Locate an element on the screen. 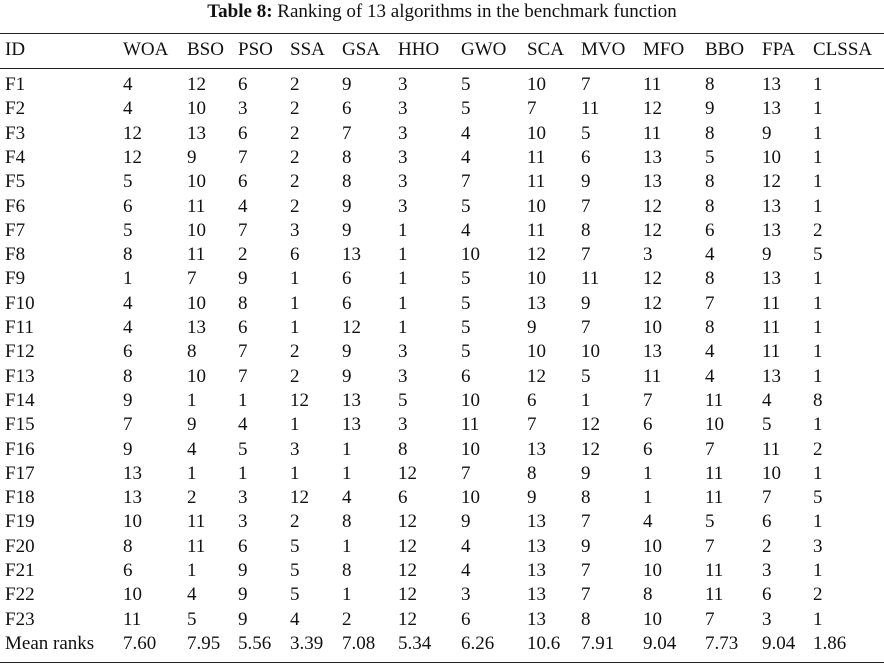 The image size is (884, 664). row-label: F18 is located at coordinates (20, 498).